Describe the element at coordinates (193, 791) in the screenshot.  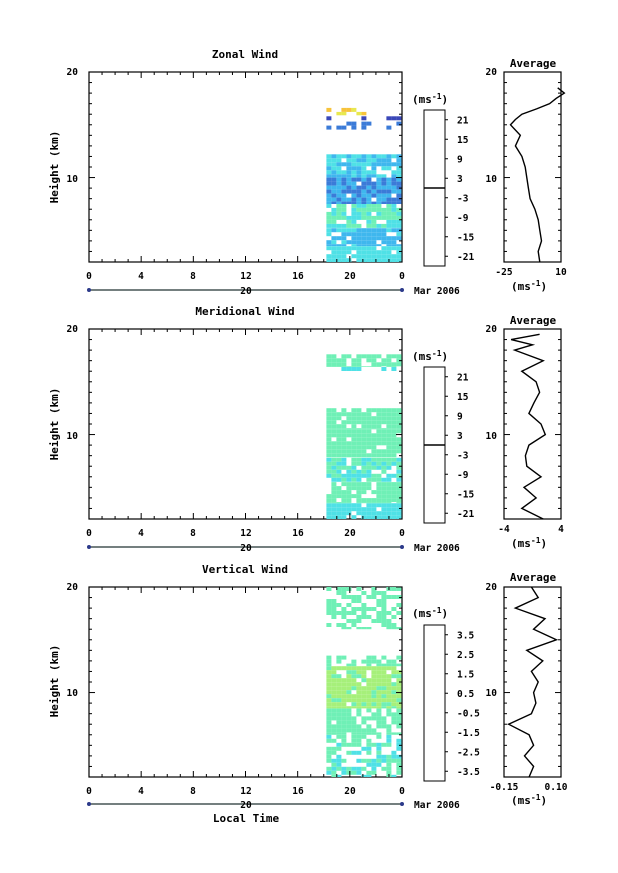
I see `vertical-xtick-8: 8` at that location.